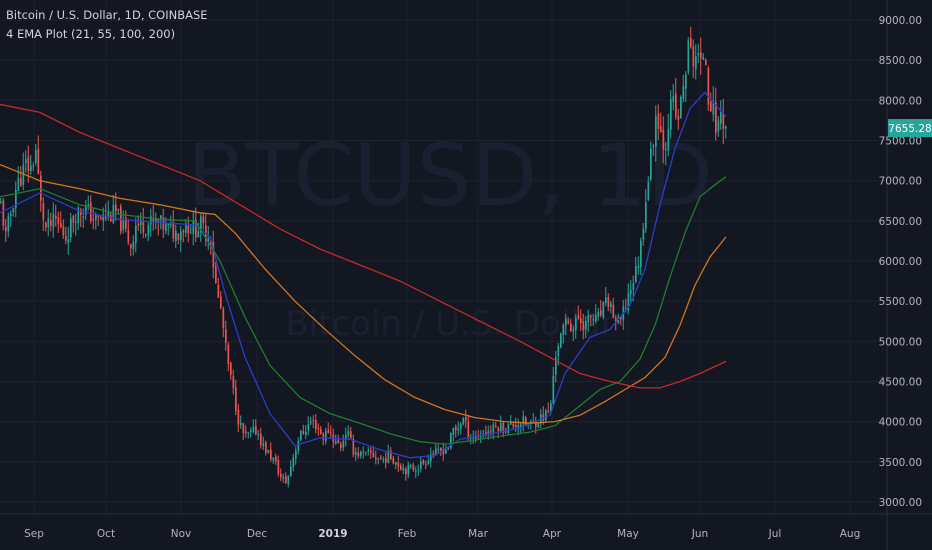  What do you see at coordinates (442, 534) in the screenshot?
I see `time-axis: Sep Oct Nov Dec 2019 Feb Mar Apr May Jun Jul Aug` at bounding box center [442, 534].